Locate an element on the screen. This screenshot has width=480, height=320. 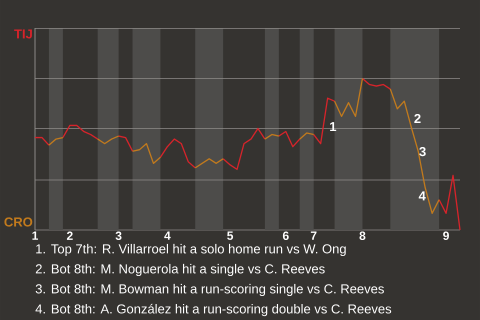
x-tick-label: 5 is located at coordinates (230, 236).